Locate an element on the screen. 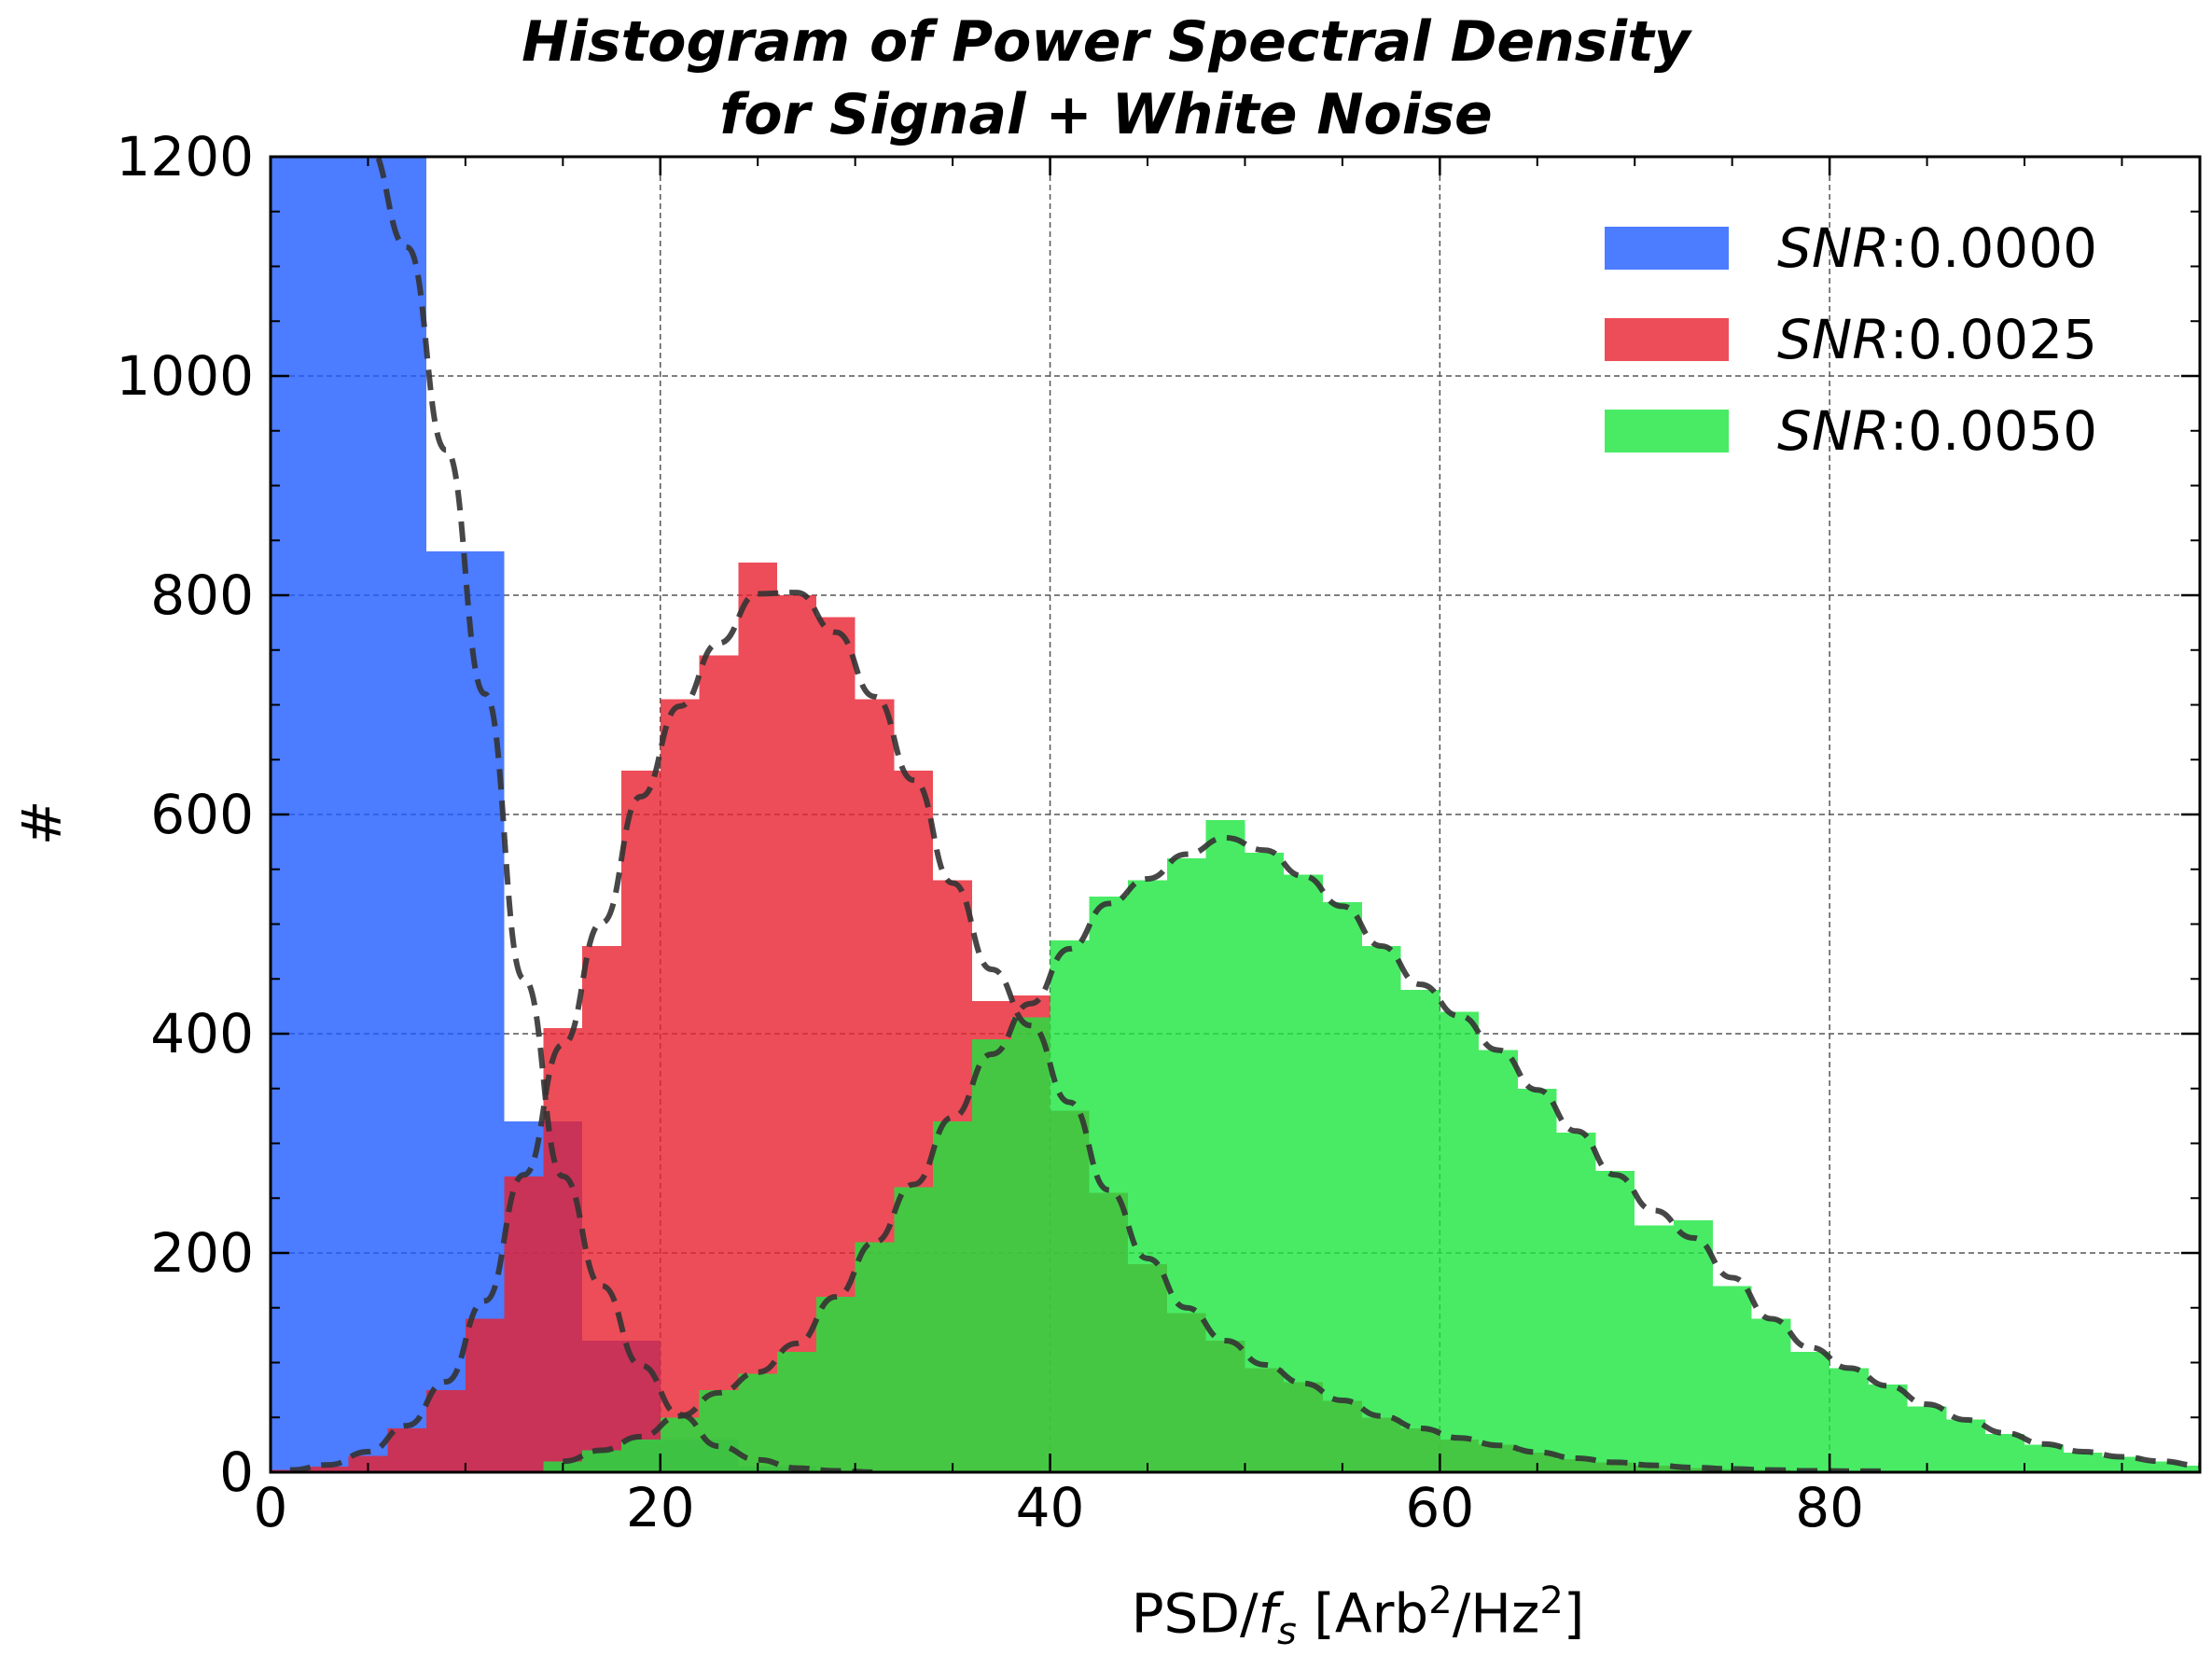 This screenshot has height=1656, width=2212. x-tick-label: 80 is located at coordinates (1829, 1507).